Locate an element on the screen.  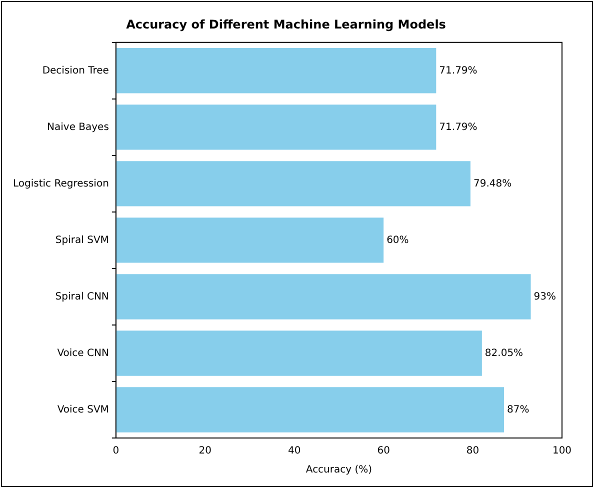
data-label: 79.48% is located at coordinates (492, 184).